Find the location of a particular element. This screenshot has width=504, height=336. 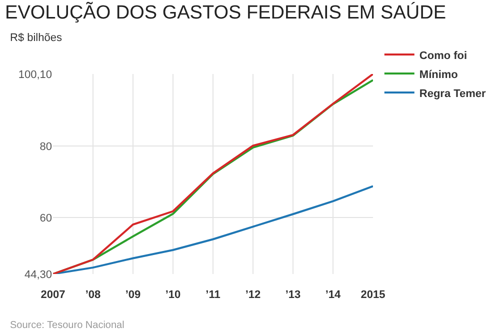

x-tick-label: ’10 is located at coordinates (173, 295).